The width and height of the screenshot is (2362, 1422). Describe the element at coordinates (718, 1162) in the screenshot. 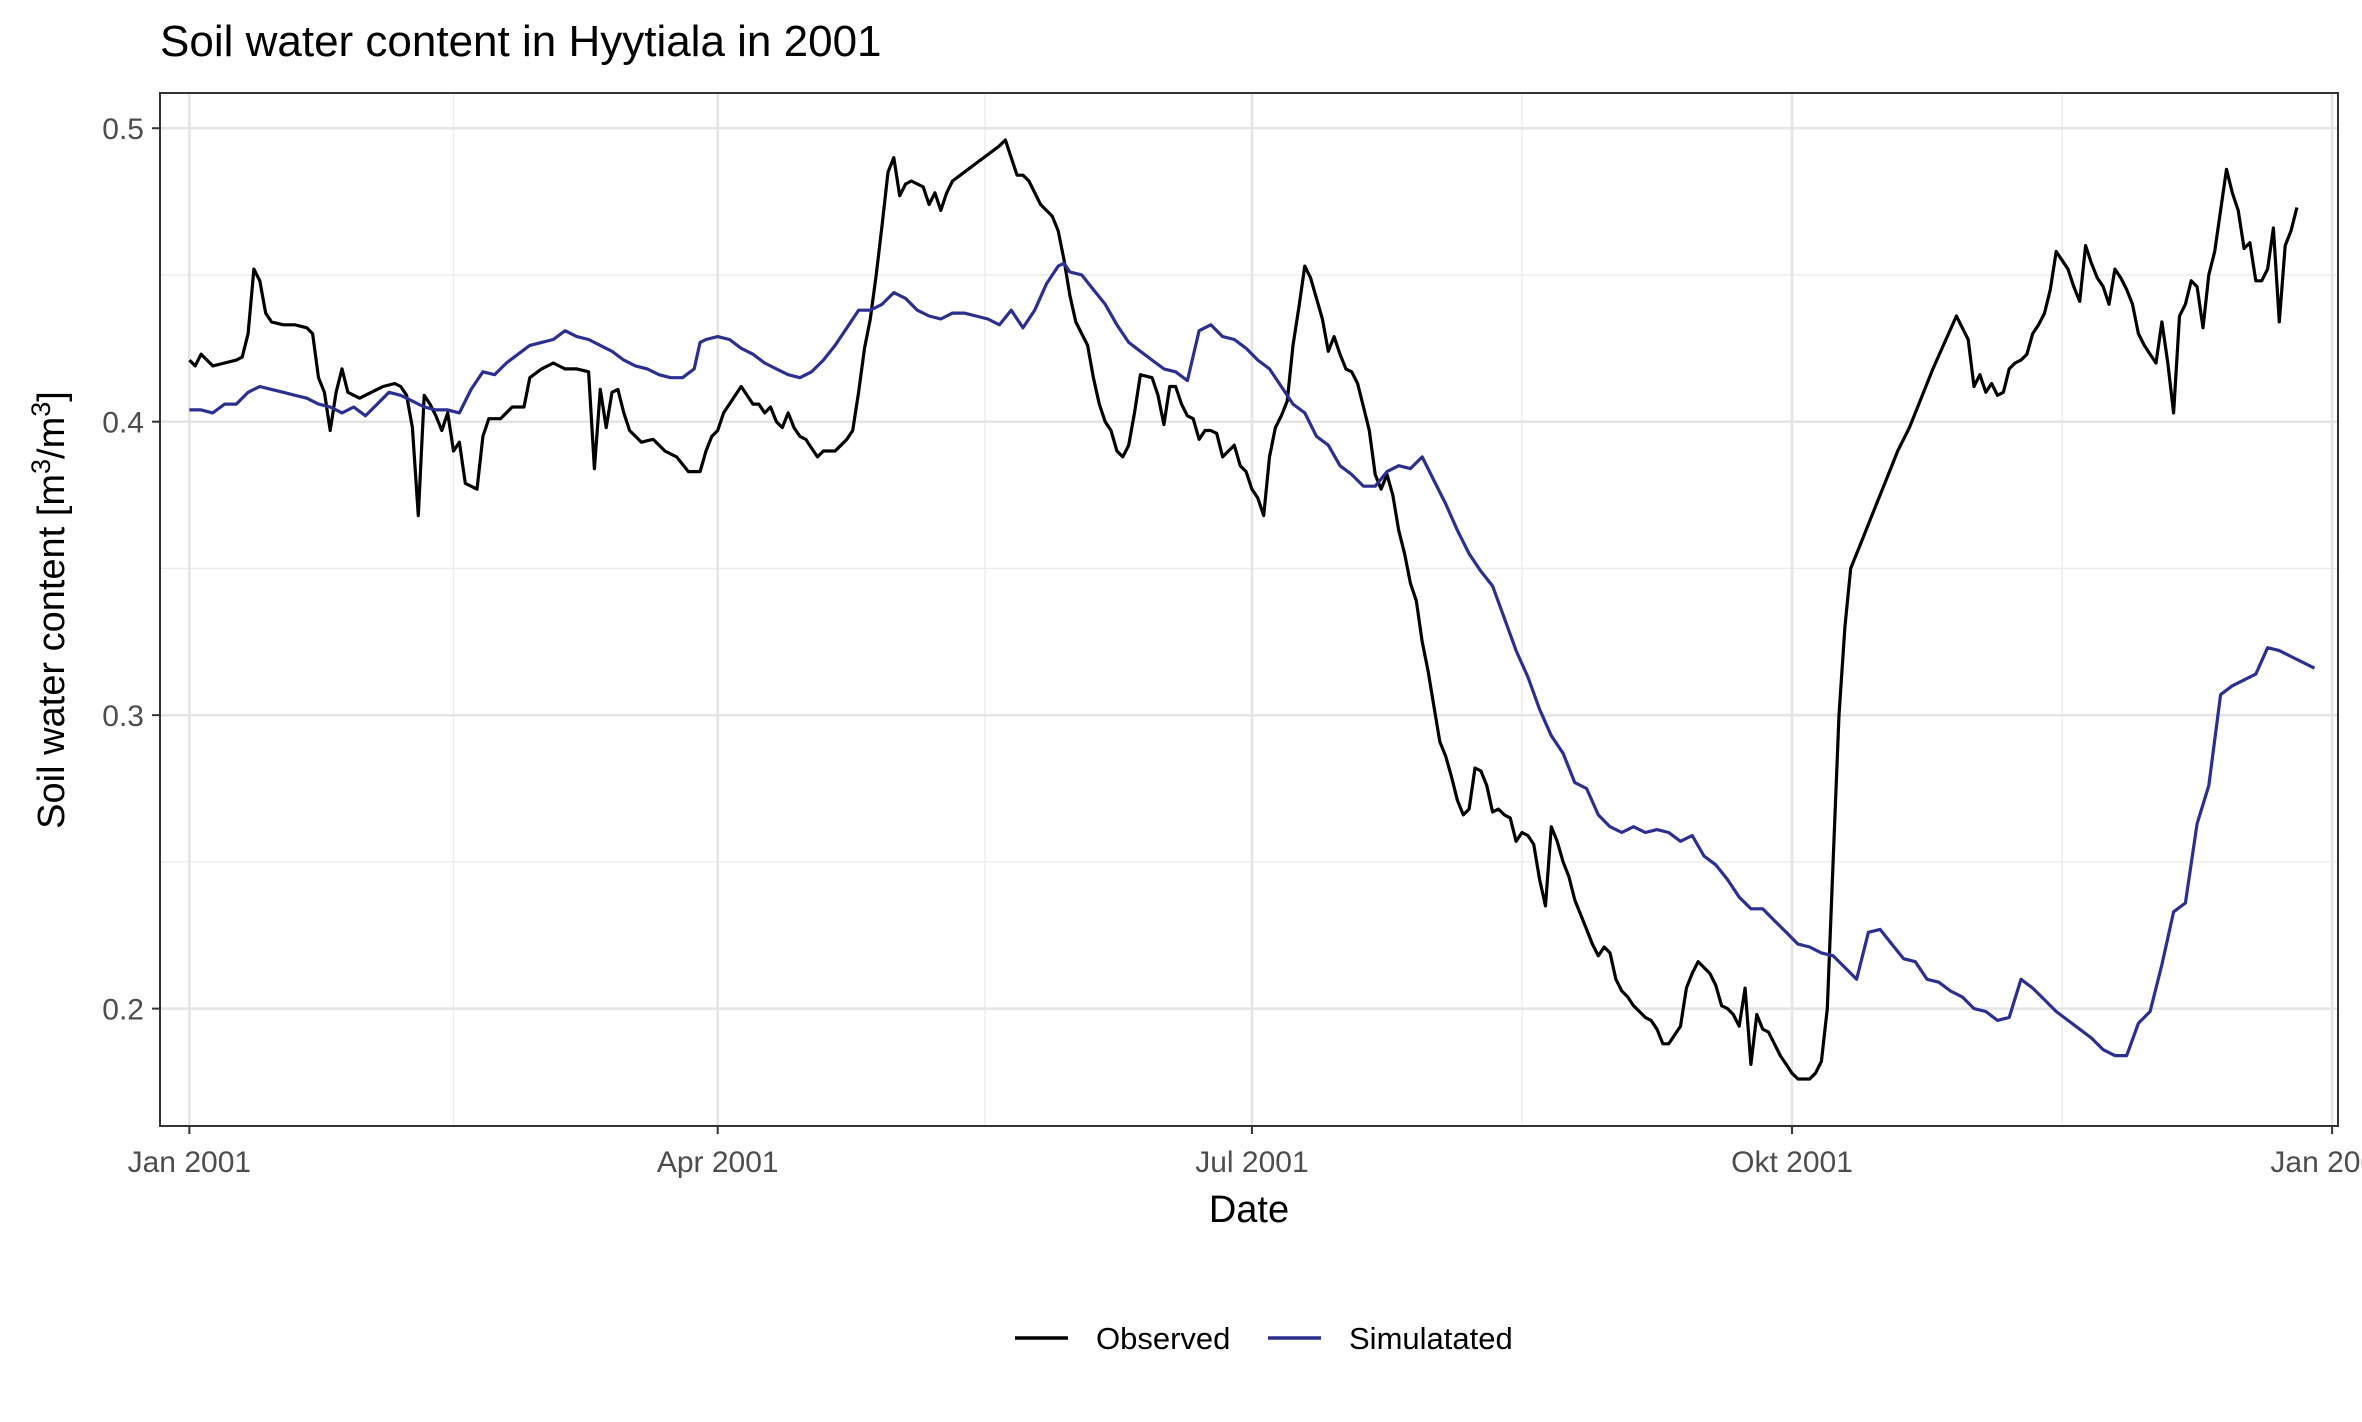

I see `x-tick-label: Apr 2001` at that location.